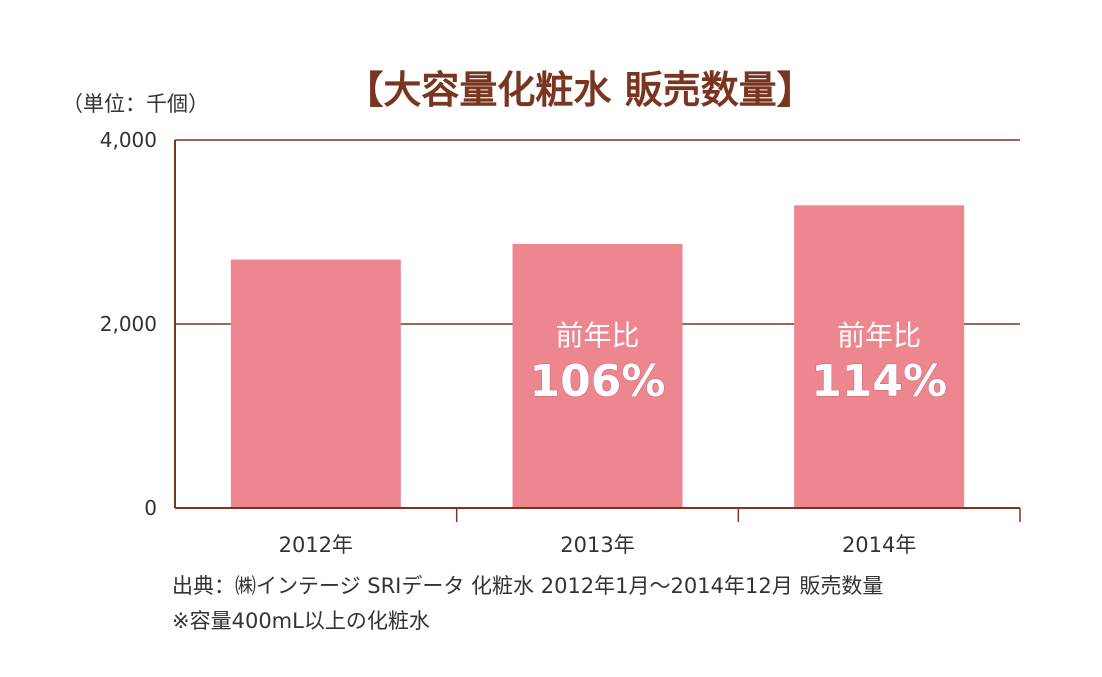 The image size is (1102, 677). I want to click on x-tick-label: 2012年, so click(316, 545).